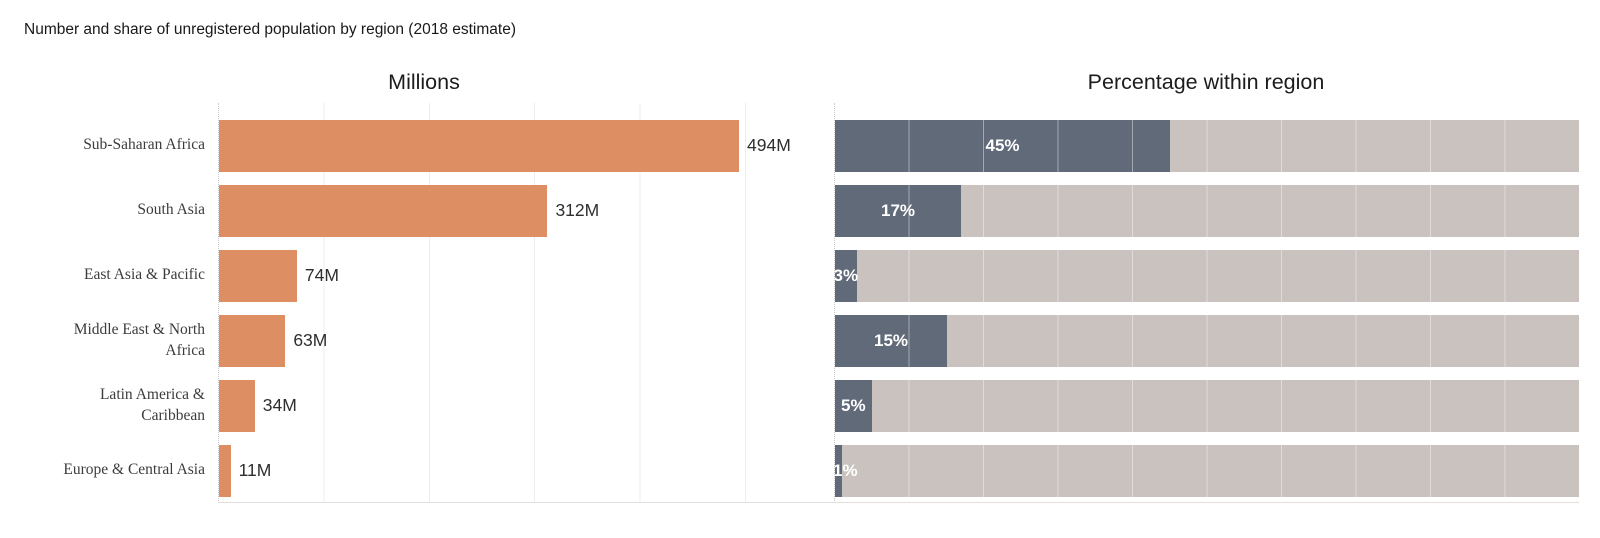  I want to click on category-label: Middle East & North Africa, so click(139, 340).